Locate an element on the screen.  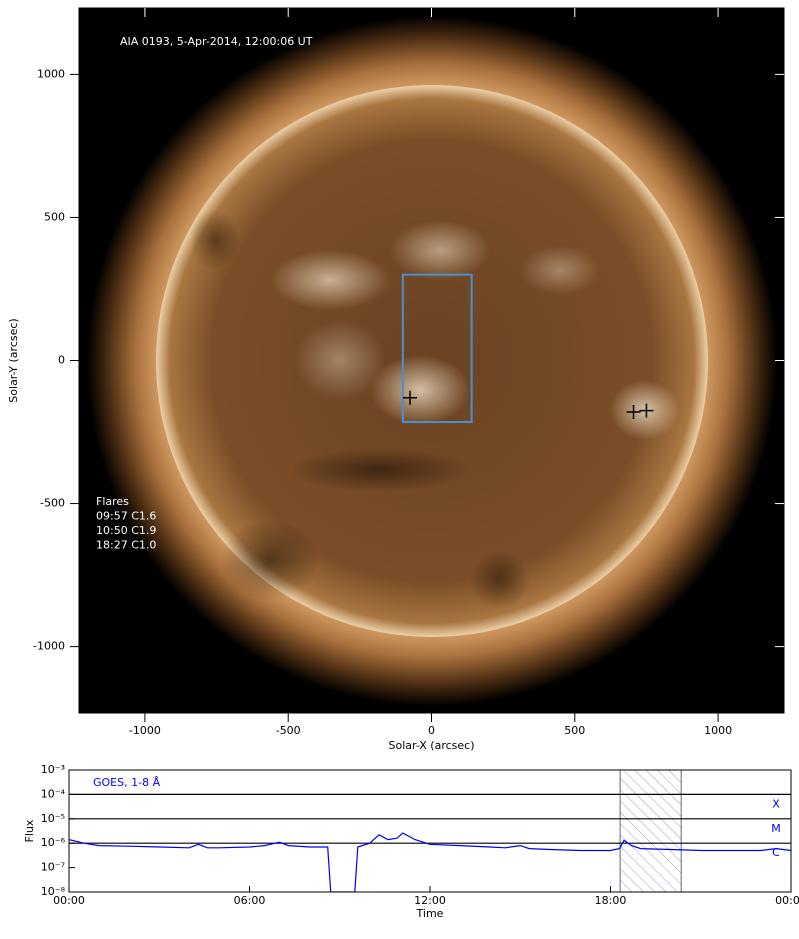
x-tick-label: 500 is located at coordinates (574, 730).